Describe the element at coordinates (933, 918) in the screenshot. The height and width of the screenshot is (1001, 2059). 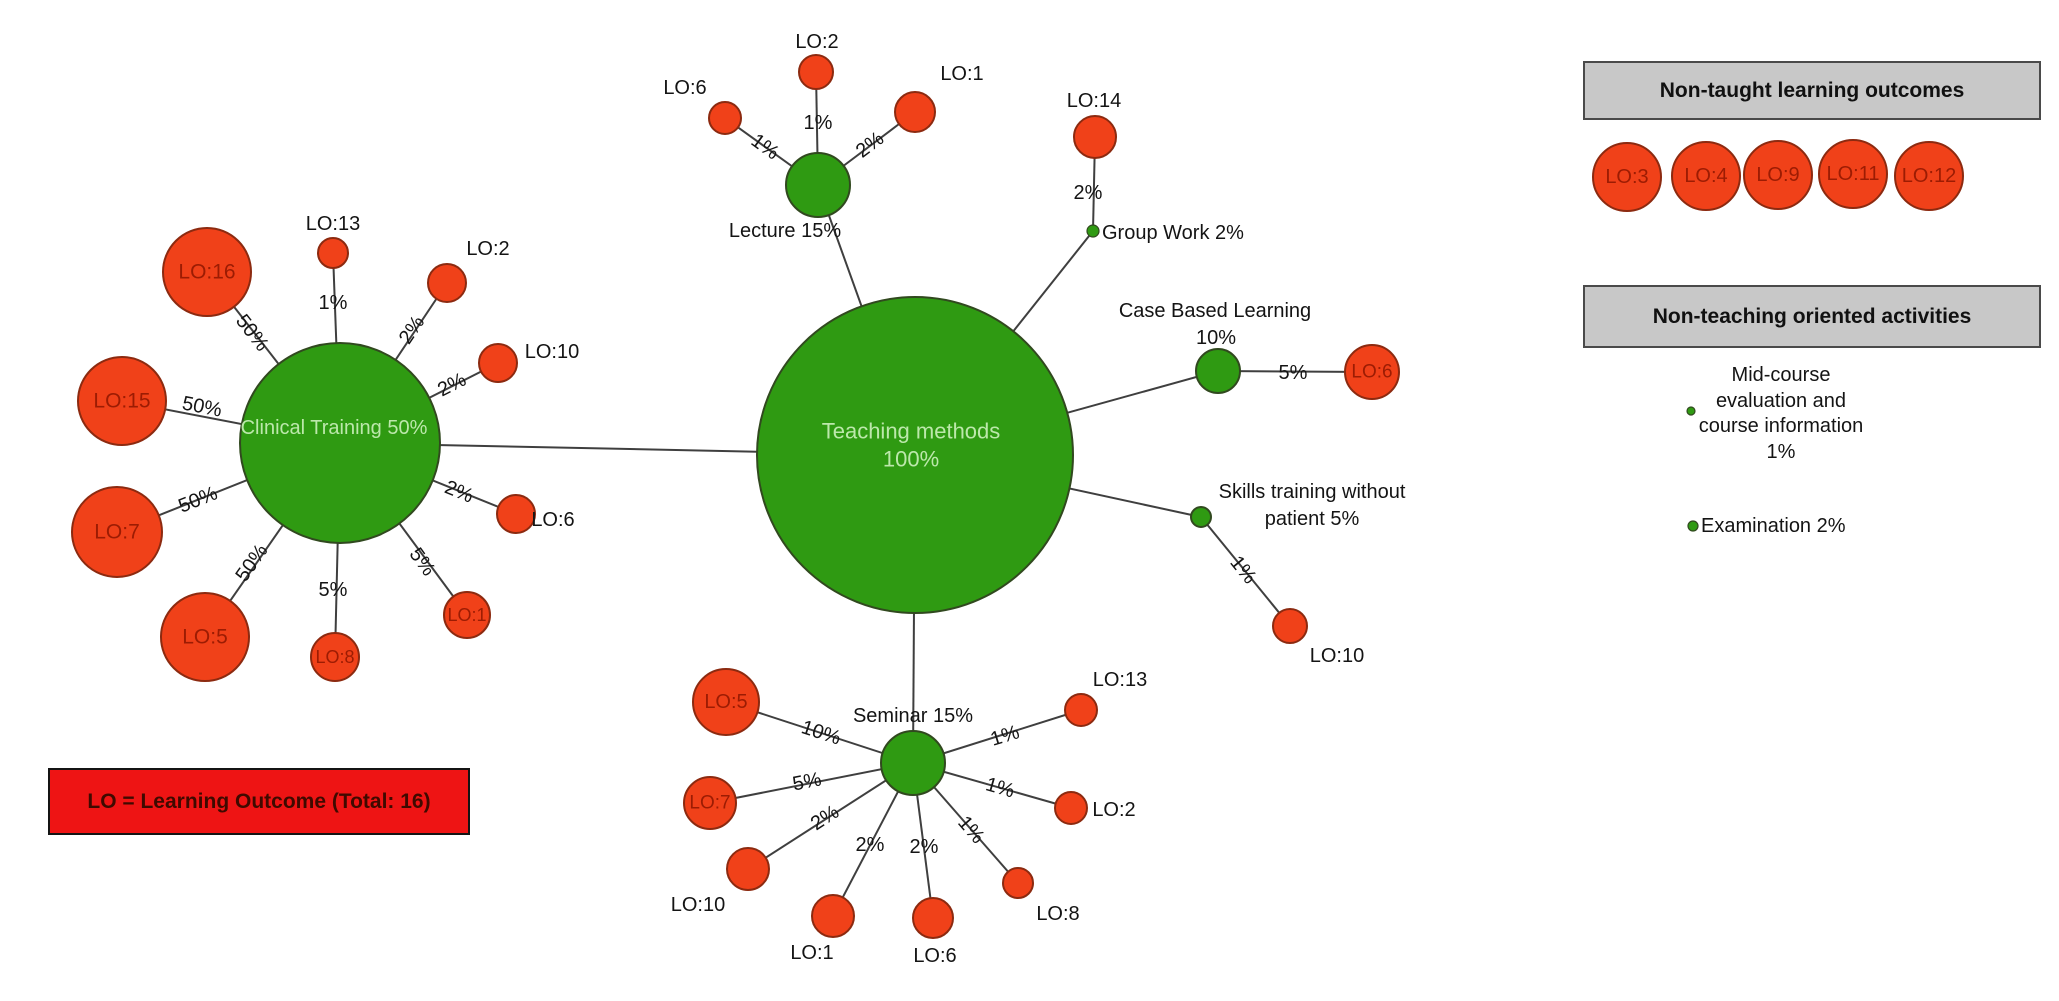
I see `node-lo6-sem` at that location.